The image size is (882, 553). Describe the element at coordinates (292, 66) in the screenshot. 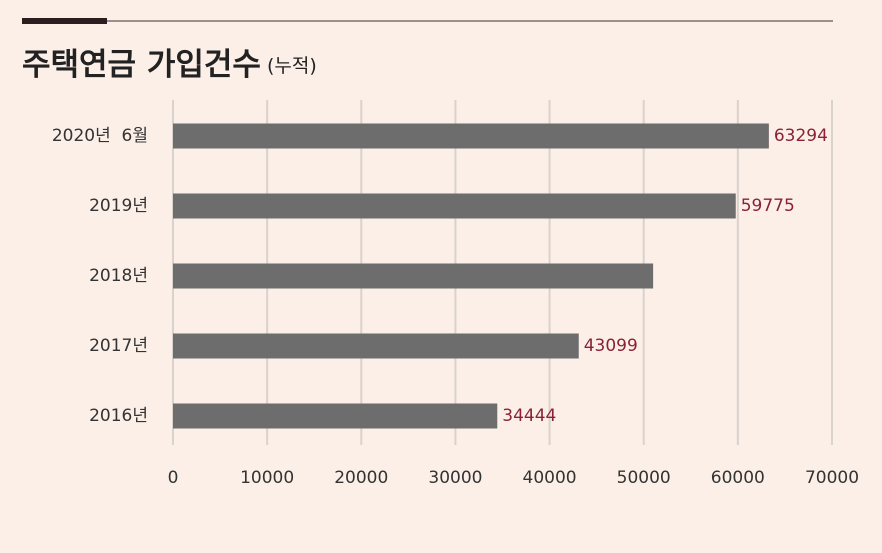

I see `title-note: (누적)` at that location.